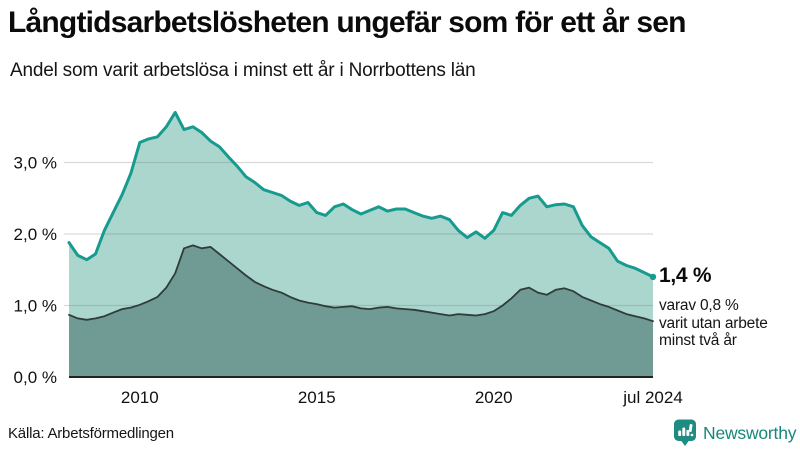  Describe the element at coordinates (317, 397) in the screenshot. I see `x-axis-label: 2015` at that location.